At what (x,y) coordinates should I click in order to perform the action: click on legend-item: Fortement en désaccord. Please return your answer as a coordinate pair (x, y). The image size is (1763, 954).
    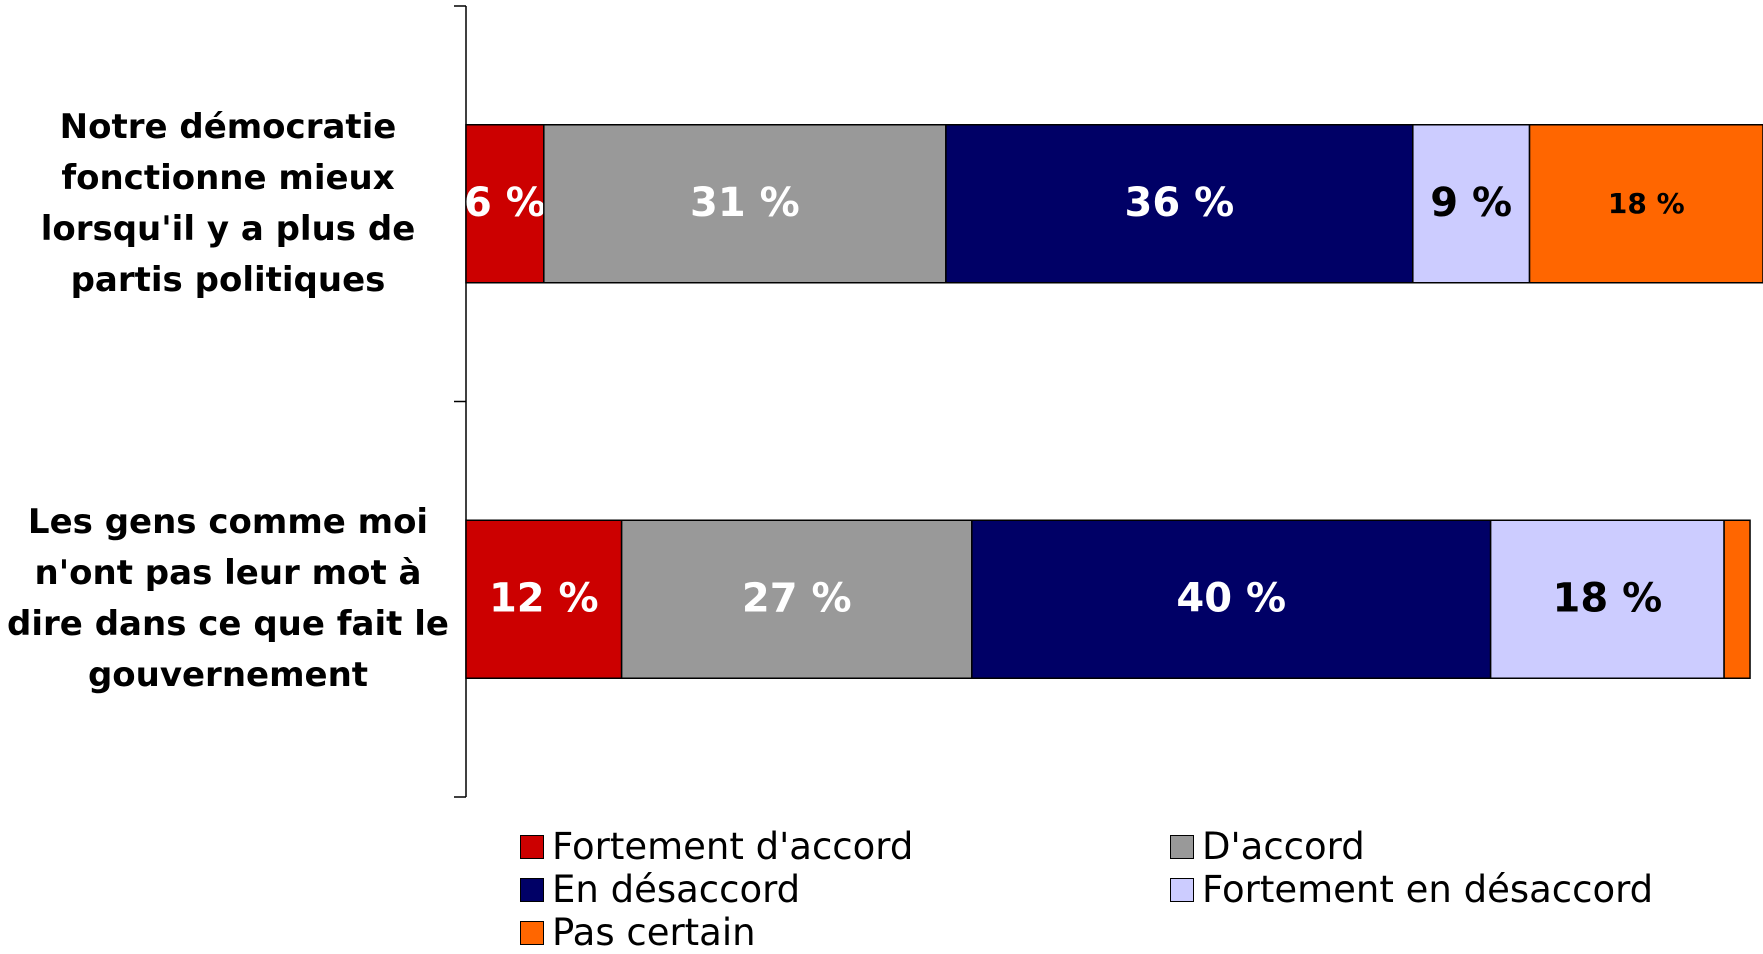
    Looking at the image, I should click on (1411, 889).